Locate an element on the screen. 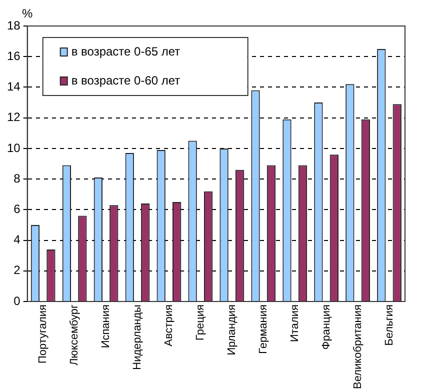 This screenshot has height=392, width=435. y-tick-label: 6 is located at coordinates (17, 209).